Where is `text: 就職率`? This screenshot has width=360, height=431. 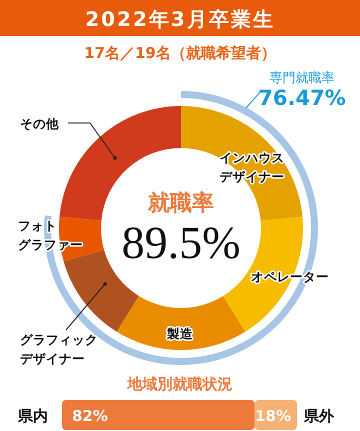 text: 就職率 is located at coordinates (180, 203).